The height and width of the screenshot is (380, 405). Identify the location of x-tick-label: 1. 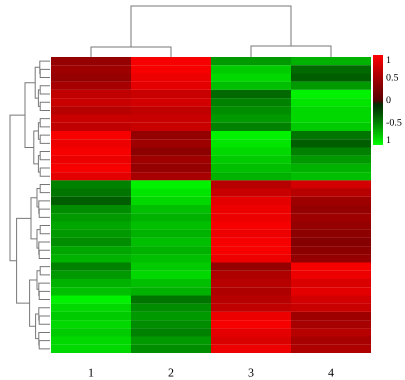
(91, 373).